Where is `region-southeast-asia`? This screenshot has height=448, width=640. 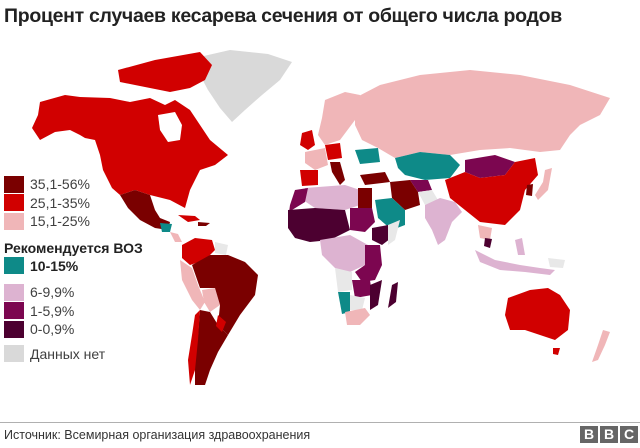
region-southeast-asia is located at coordinates (485, 232).